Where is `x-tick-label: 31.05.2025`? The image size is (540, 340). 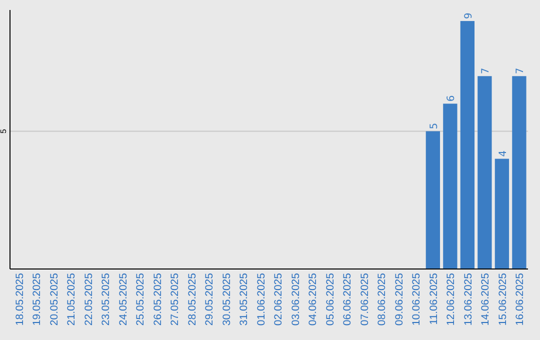
x-tick-label: 31.05.2025 is located at coordinates (244, 299).